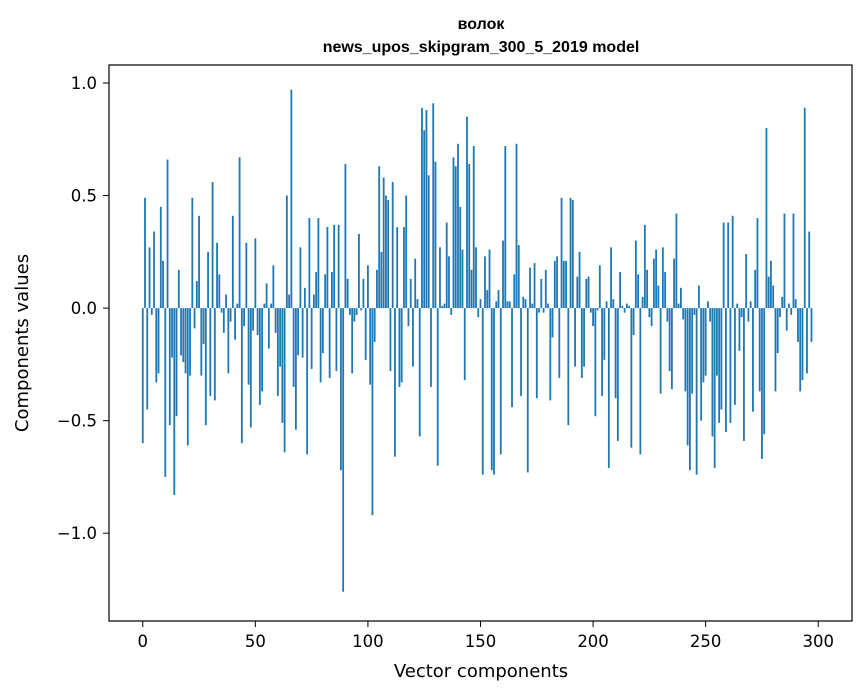 The image size is (867, 696). I want to click on x-axis-ticks: 0 50 100 150 200 250 300, so click(486, 636).